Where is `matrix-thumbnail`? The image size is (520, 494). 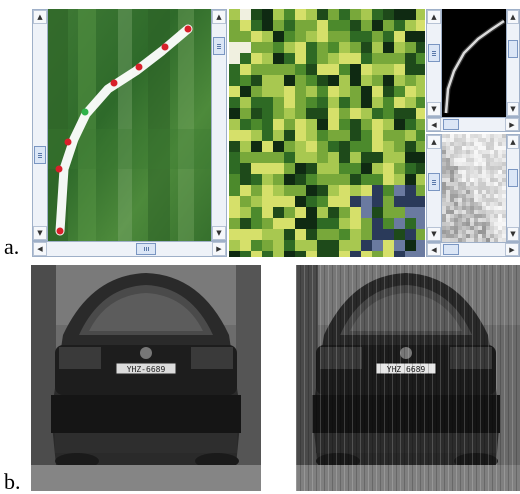
matrix-thumbnail is located at coordinates (474, 188).